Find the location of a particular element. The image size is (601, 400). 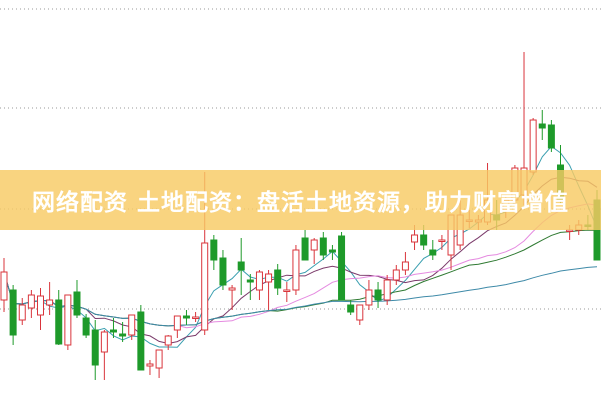

banner-title: 网络配资 土地配资：盘活土地资源，助力财富增值 is located at coordinates (300, 203).